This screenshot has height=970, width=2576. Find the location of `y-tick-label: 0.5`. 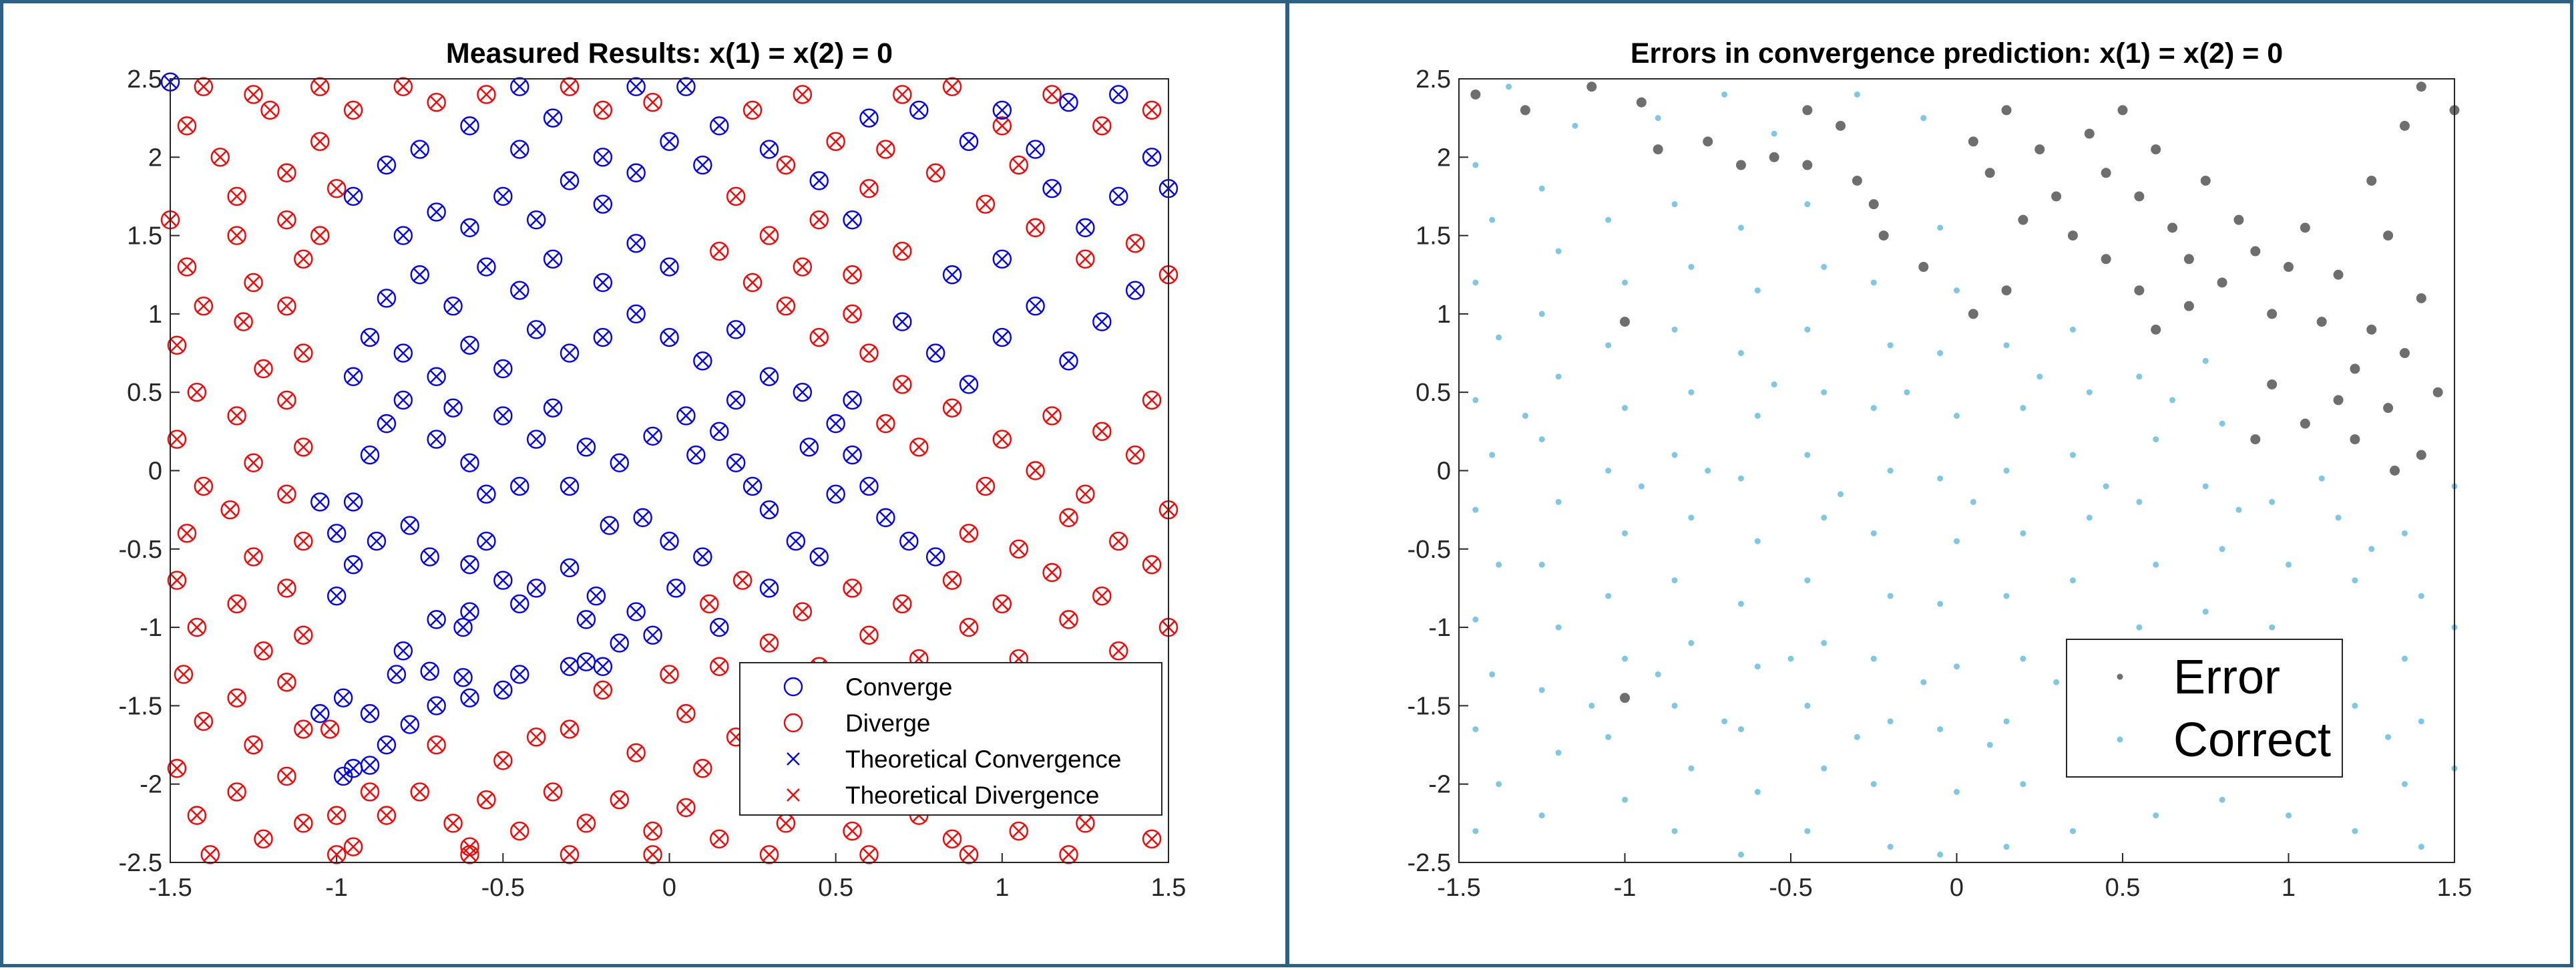

y-tick-label: 0.5 is located at coordinates (1433, 393).